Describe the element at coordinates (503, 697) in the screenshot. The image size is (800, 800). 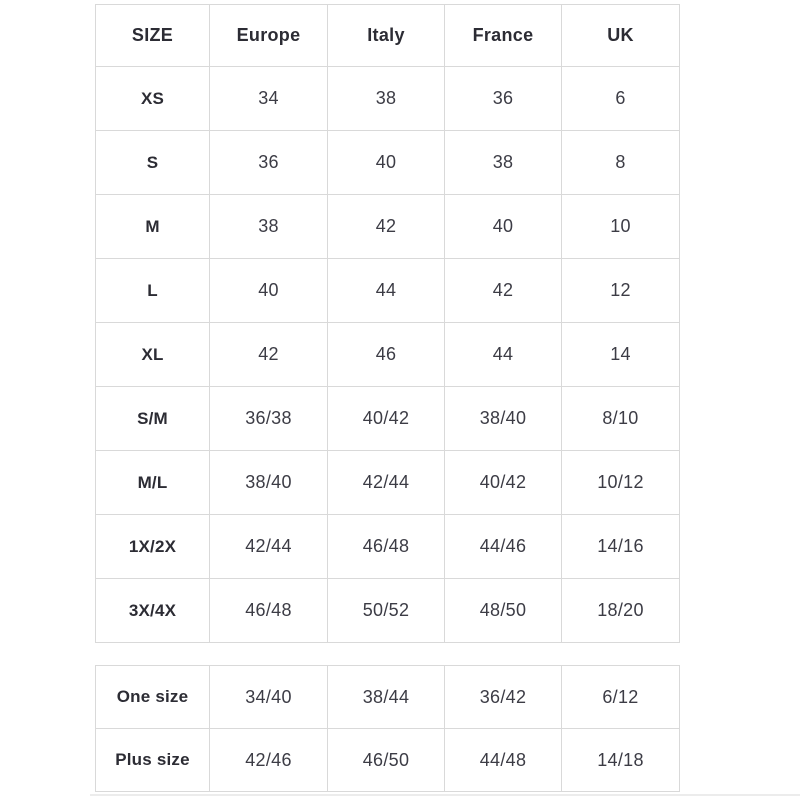
I see `size-value-cell: 36/42` at that location.